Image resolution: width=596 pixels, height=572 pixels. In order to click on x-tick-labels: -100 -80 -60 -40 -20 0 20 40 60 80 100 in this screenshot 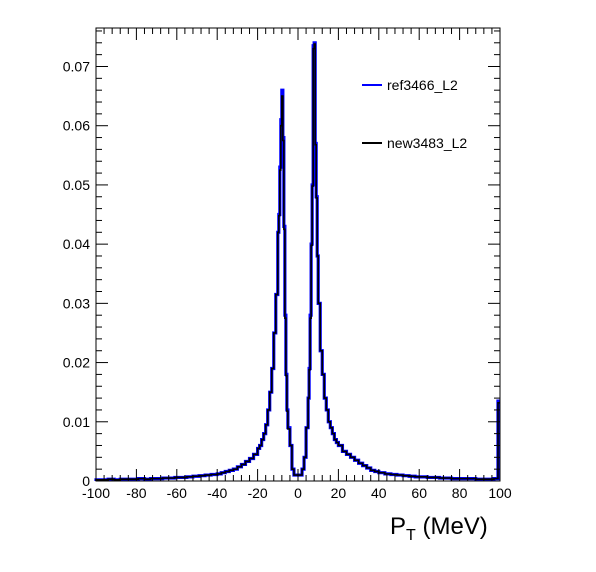, I will do `click(297, 493)`.